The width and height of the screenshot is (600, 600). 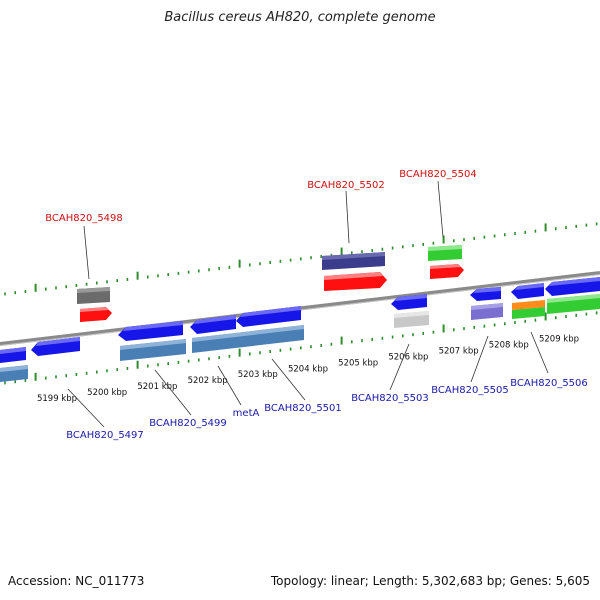 I want to click on scale-label: 5207 kbp, so click(x=459, y=351).